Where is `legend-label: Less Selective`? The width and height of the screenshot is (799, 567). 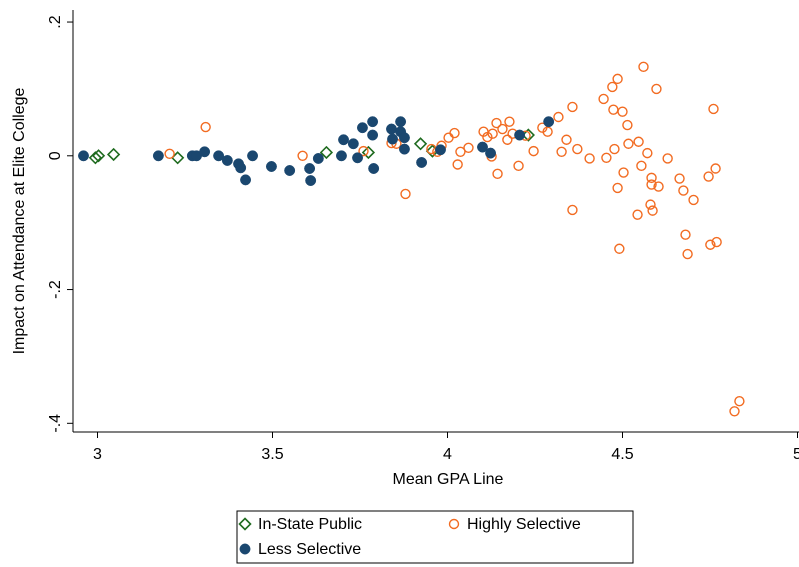
legend-label: Less Selective is located at coordinates (309, 549).